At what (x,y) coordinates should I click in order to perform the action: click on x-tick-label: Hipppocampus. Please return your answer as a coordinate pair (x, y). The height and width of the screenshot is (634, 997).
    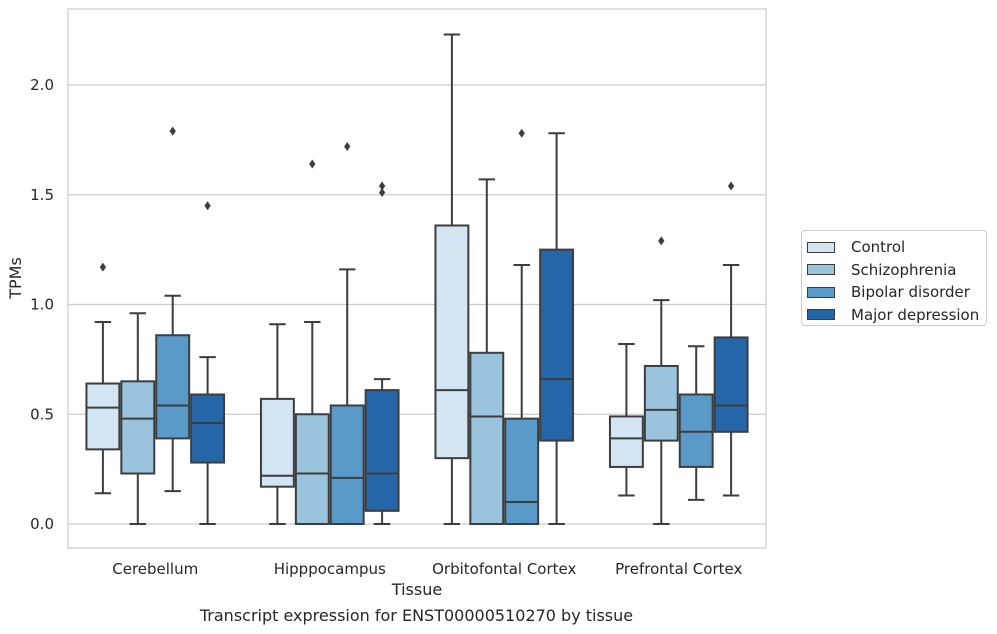
    Looking at the image, I should click on (330, 569).